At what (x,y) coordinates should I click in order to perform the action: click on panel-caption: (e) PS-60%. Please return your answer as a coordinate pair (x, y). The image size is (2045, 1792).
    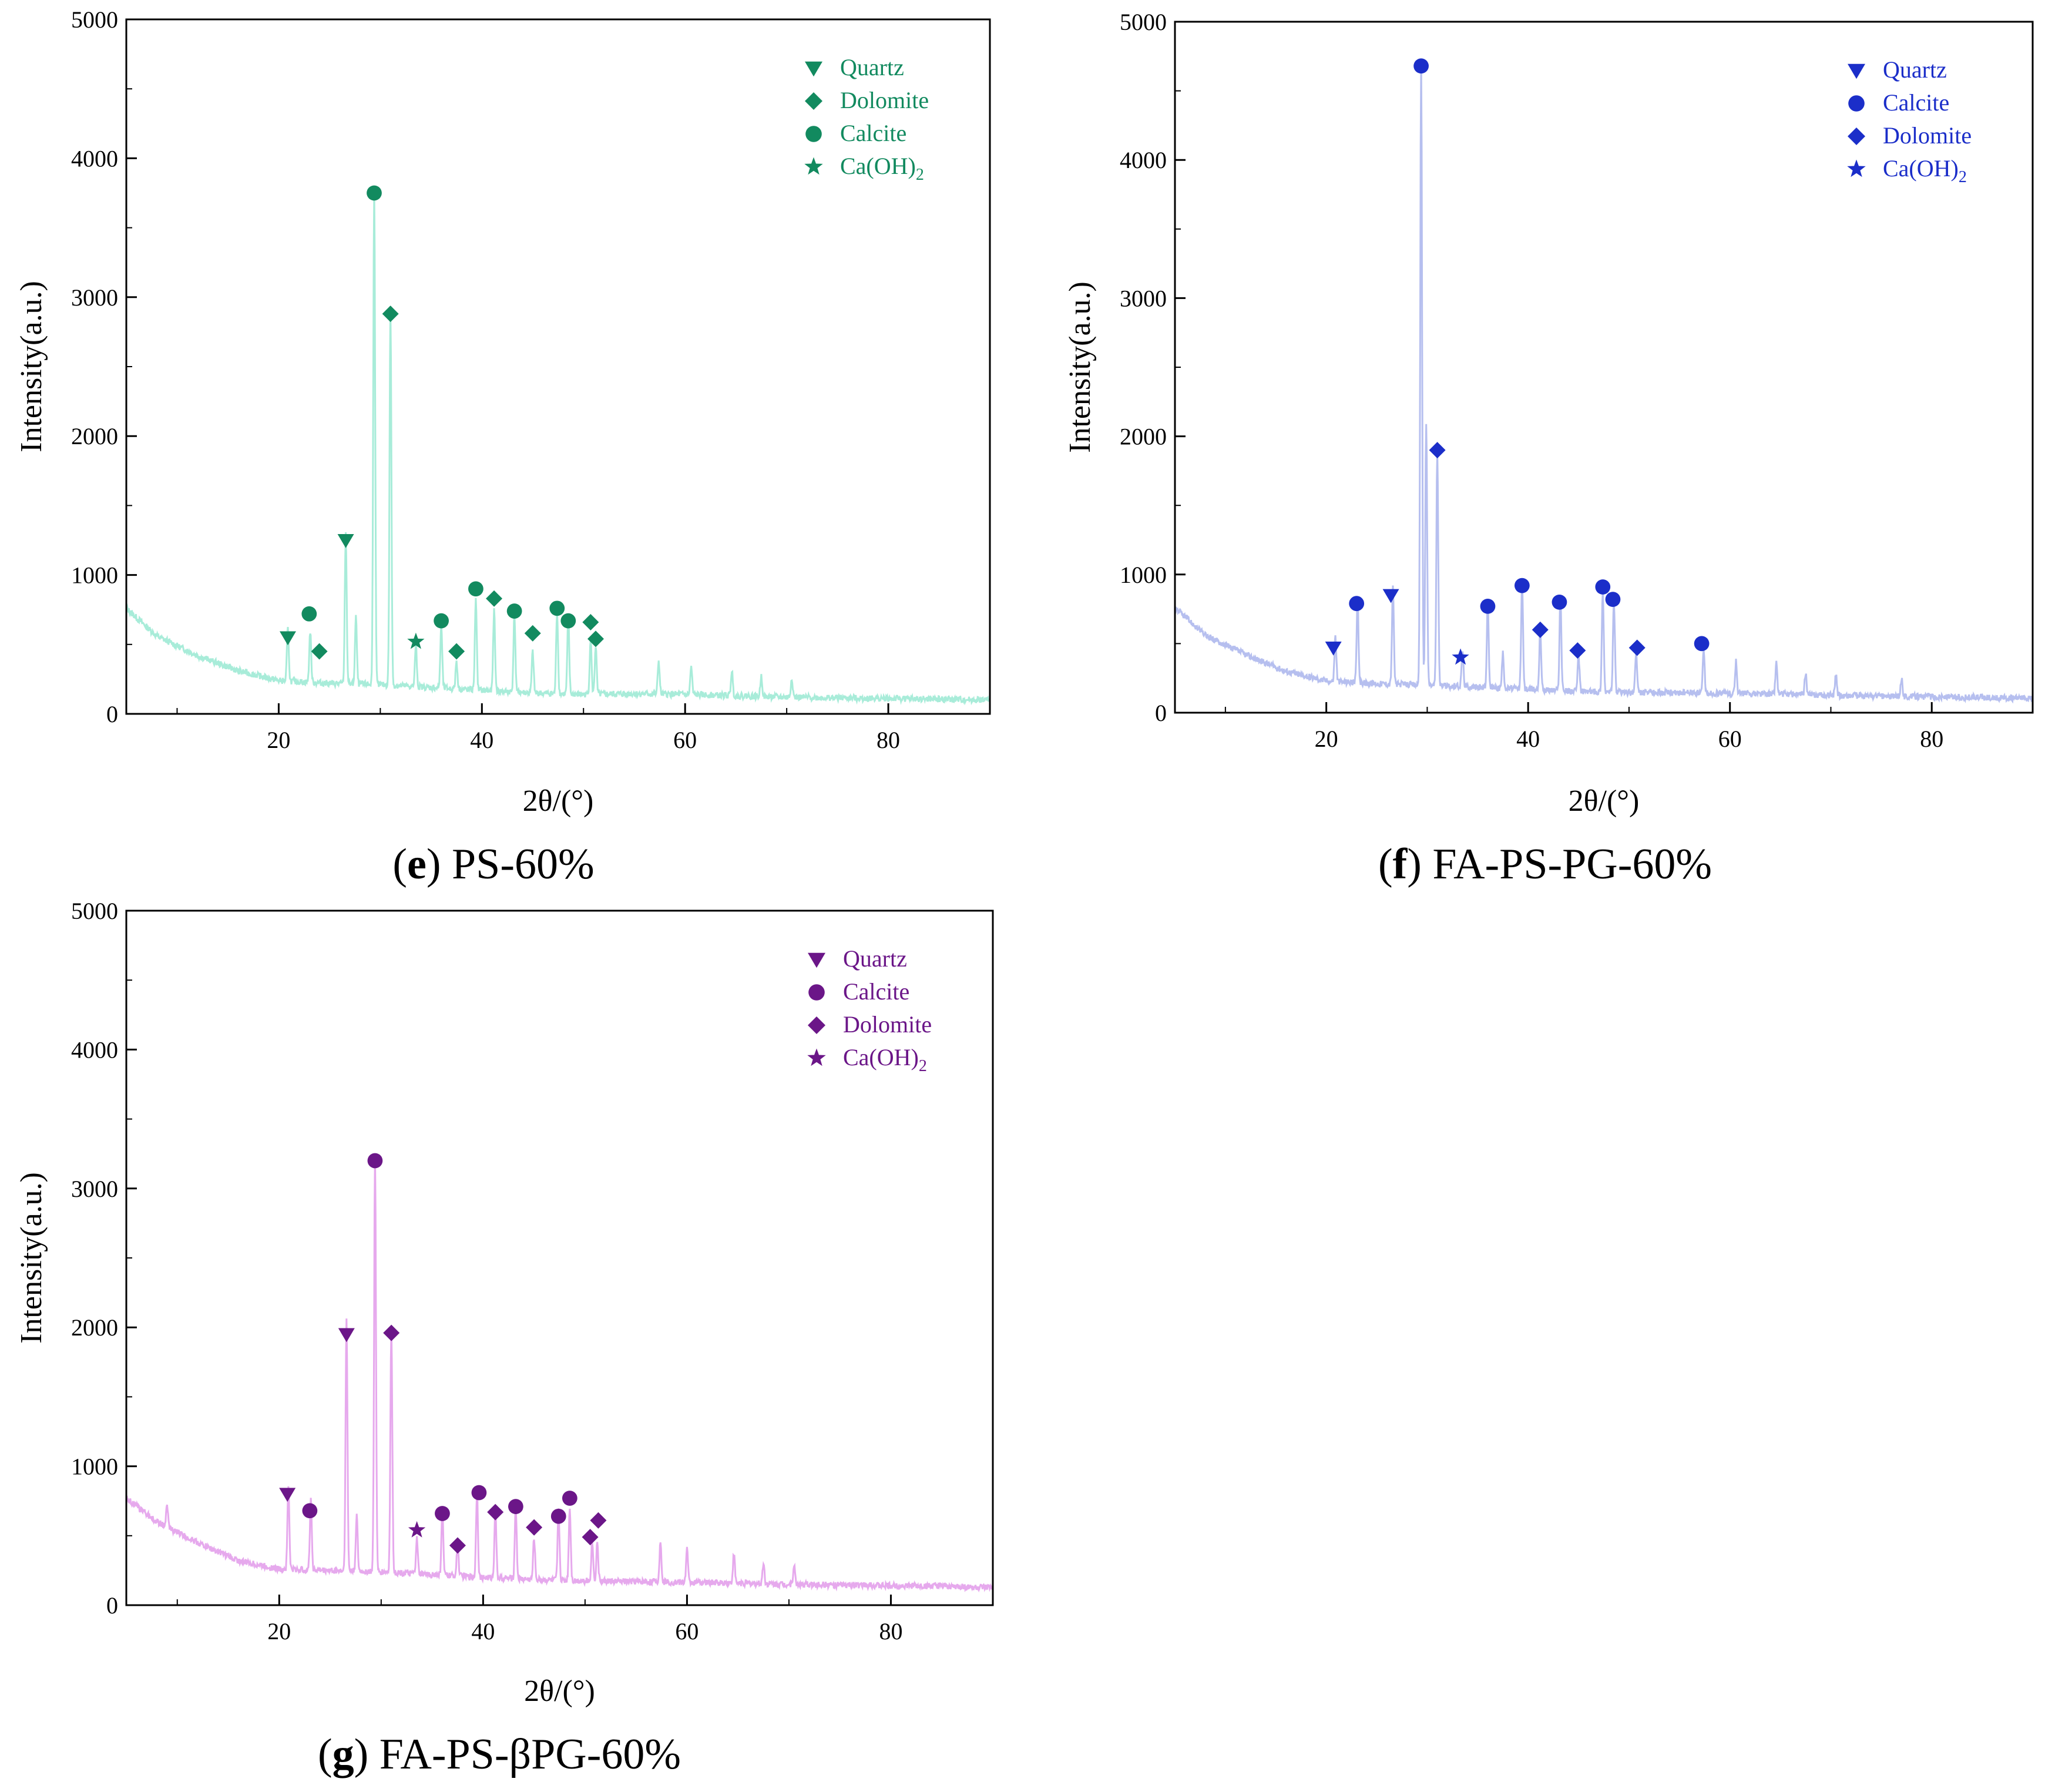
    Looking at the image, I should click on (493, 864).